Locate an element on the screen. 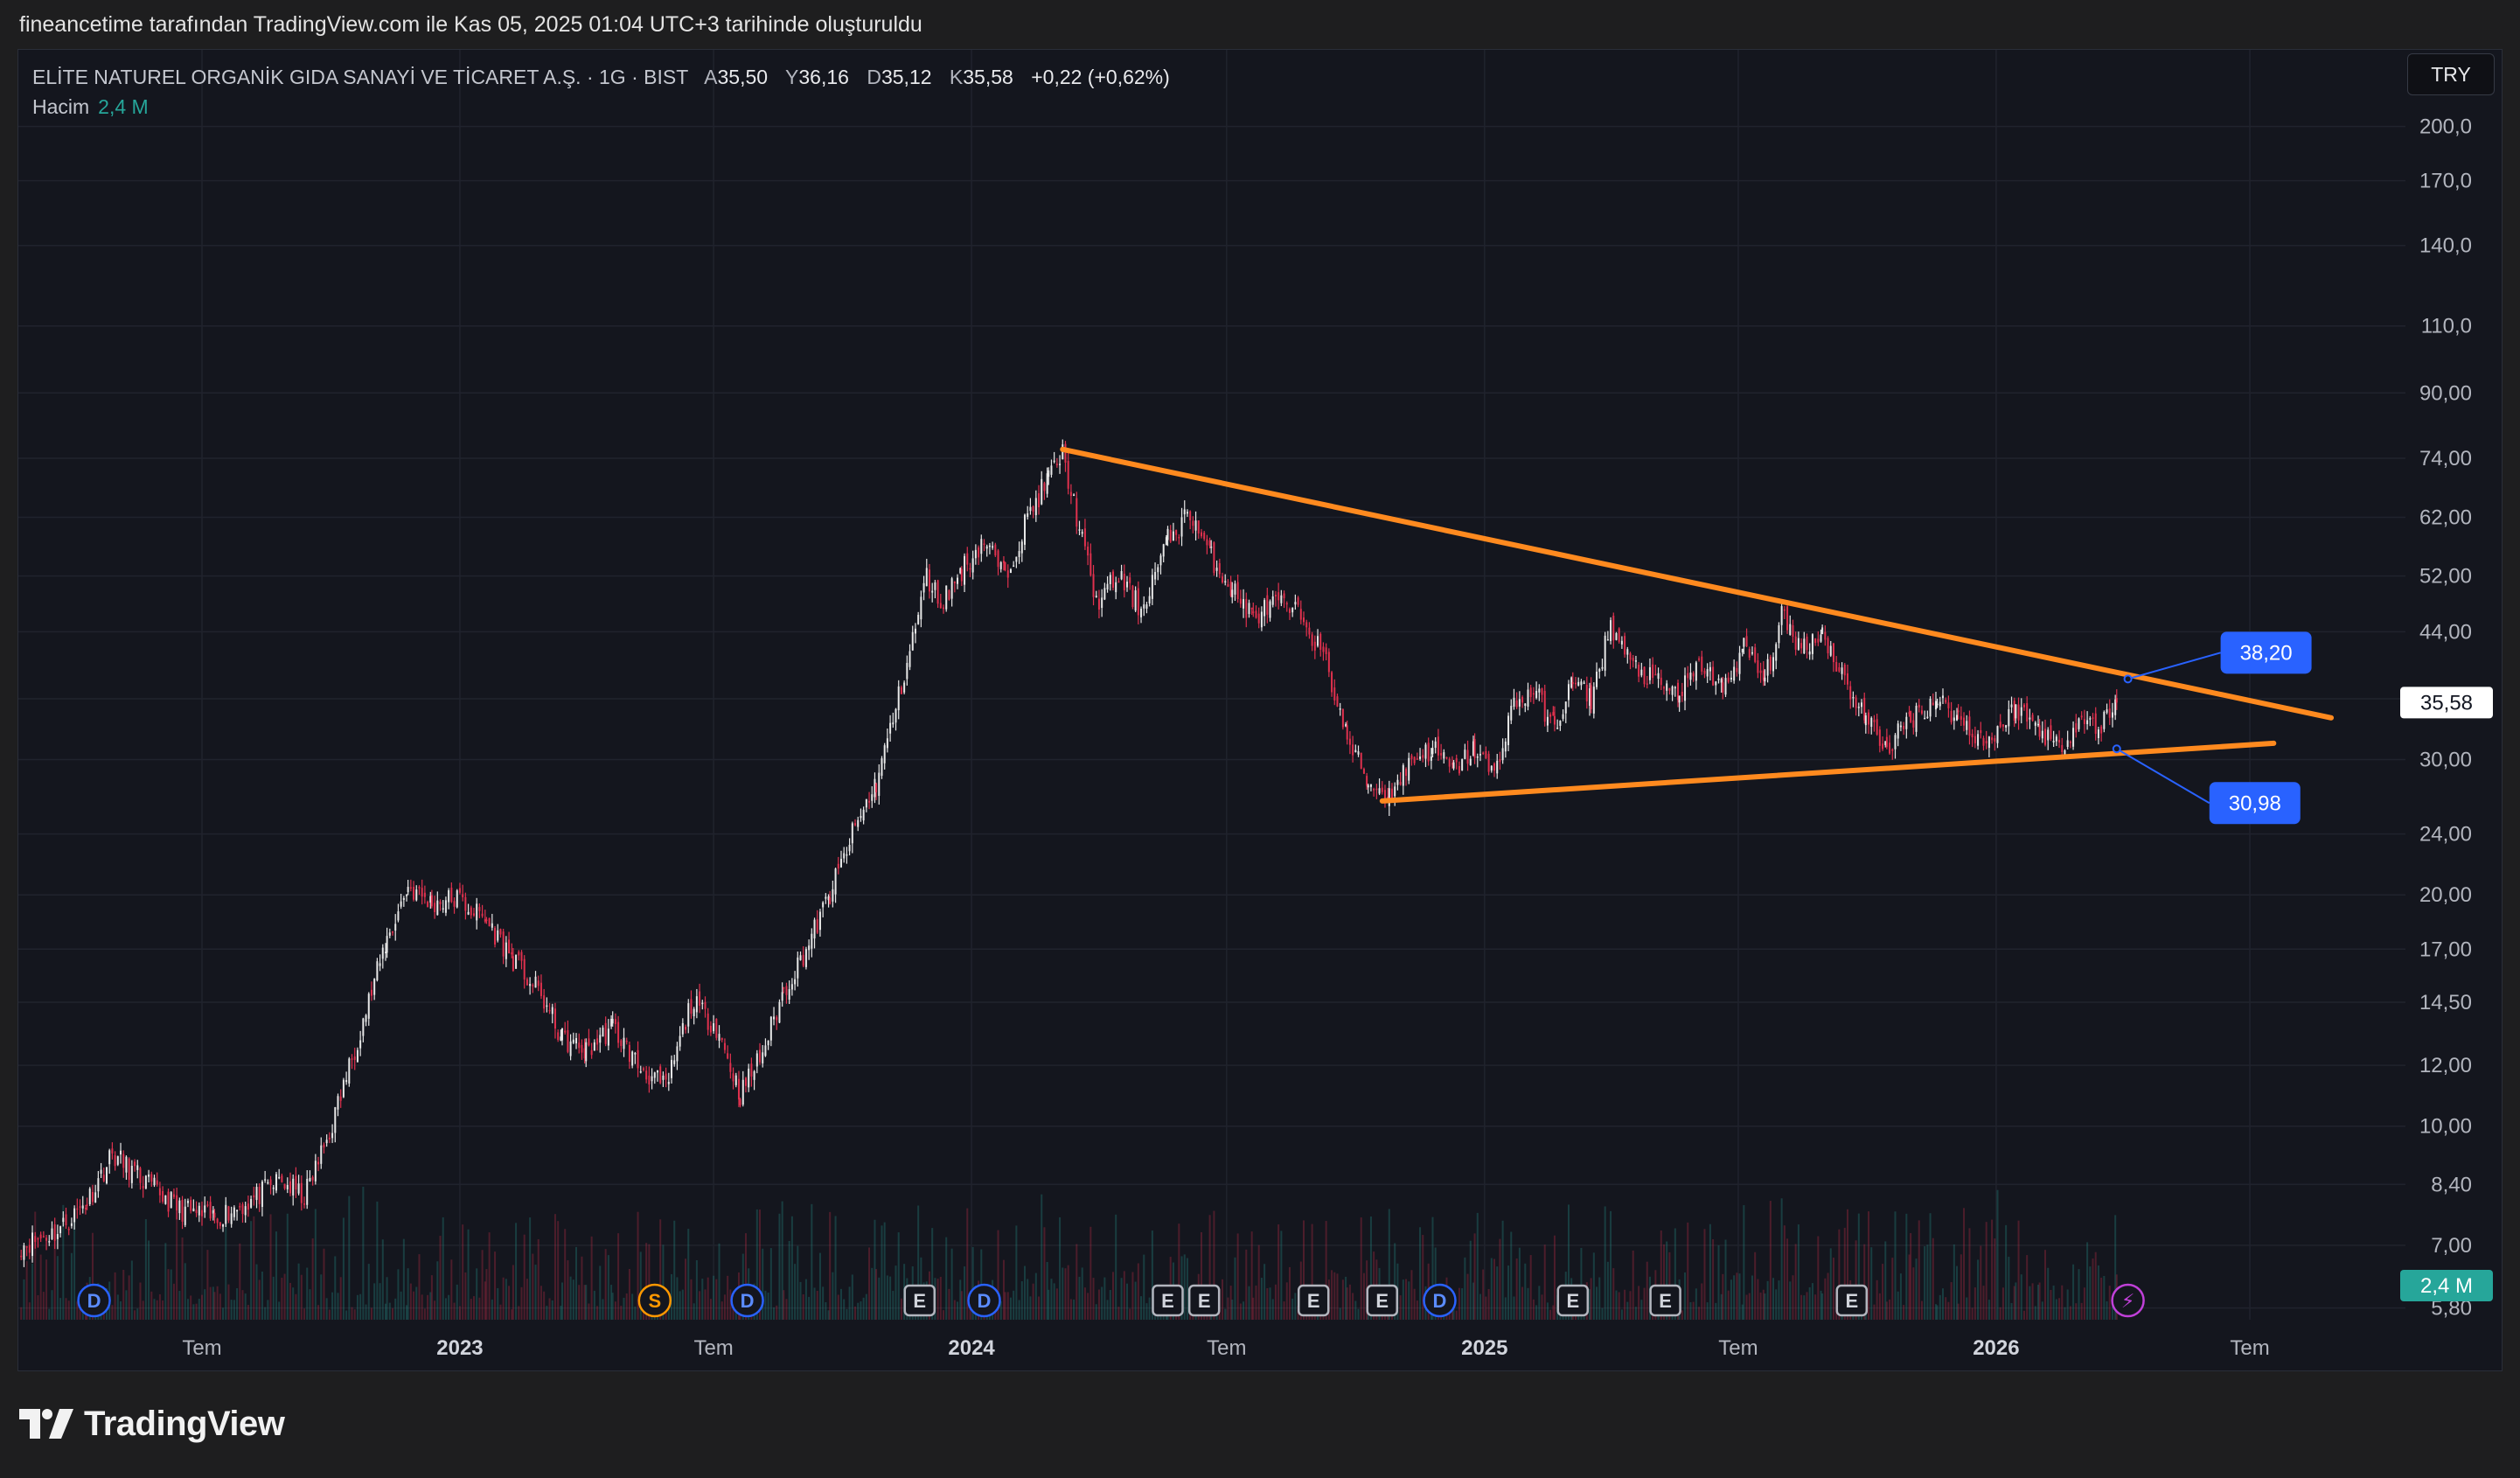 The image size is (2520, 1478). lightning-marker is located at coordinates (2128, 1300).